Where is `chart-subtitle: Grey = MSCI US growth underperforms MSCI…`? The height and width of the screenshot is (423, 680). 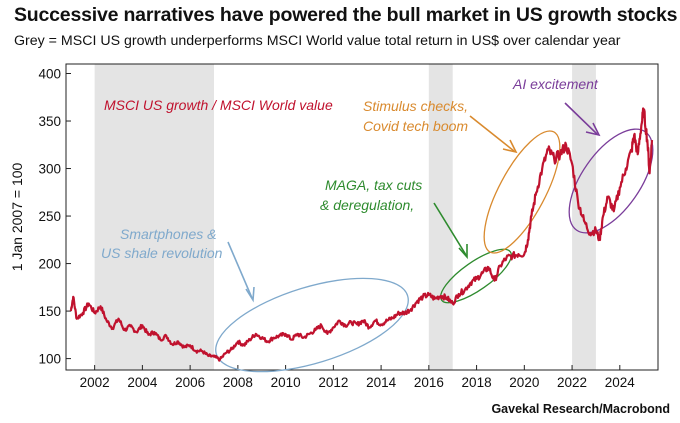
chart-subtitle: Grey = MSCI US growth underperforms MSCI… is located at coordinates (317, 41).